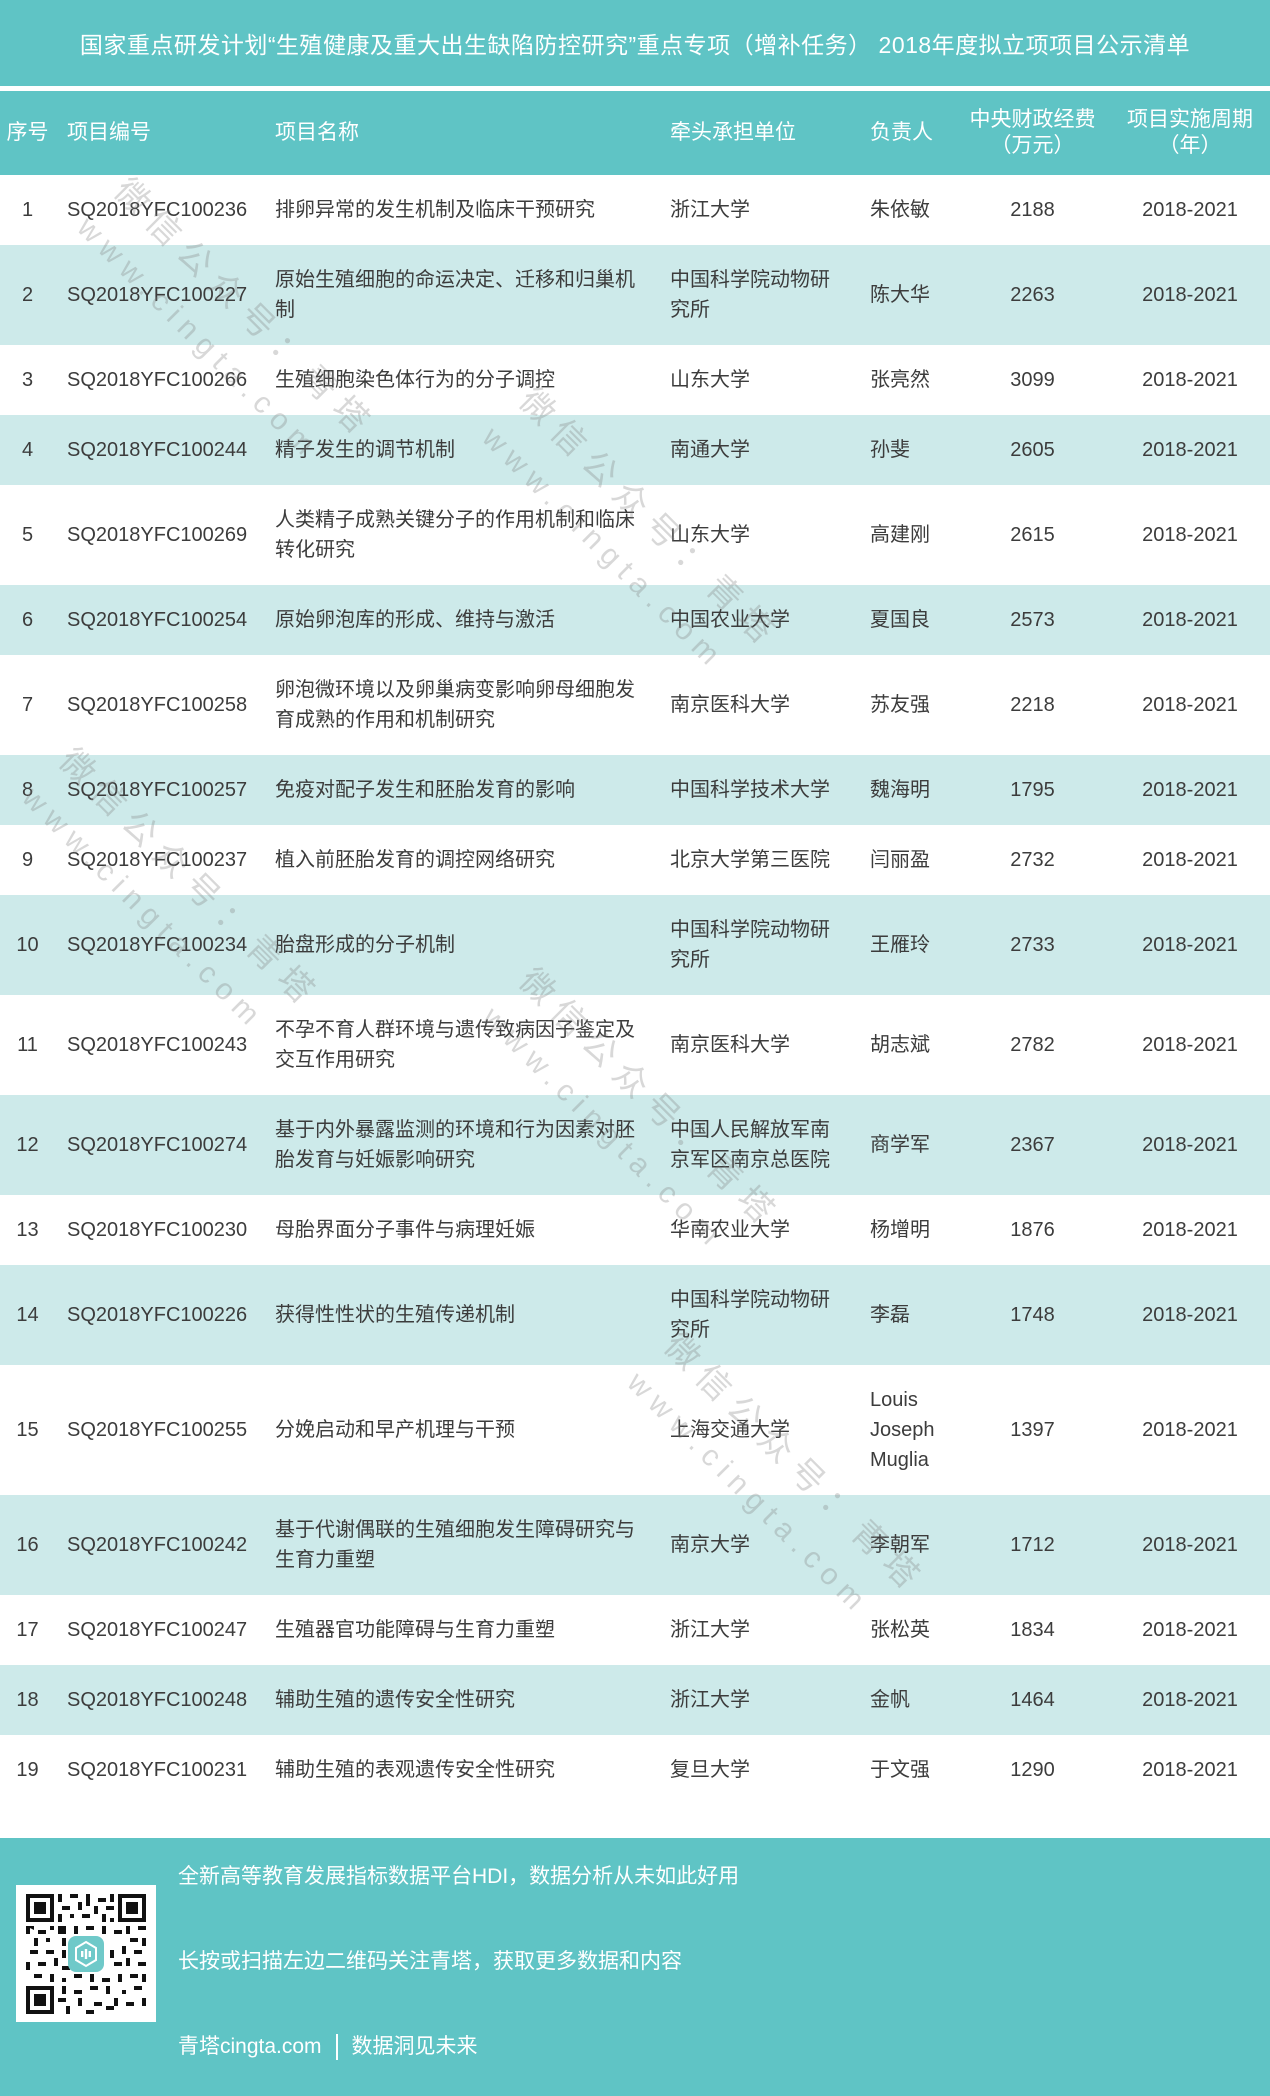 The width and height of the screenshot is (1270, 2096). What do you see at coordinates (1032, 1145) in the screenshot?
I see `funding-amount: 2367` at bounding box center [1032, 1145].